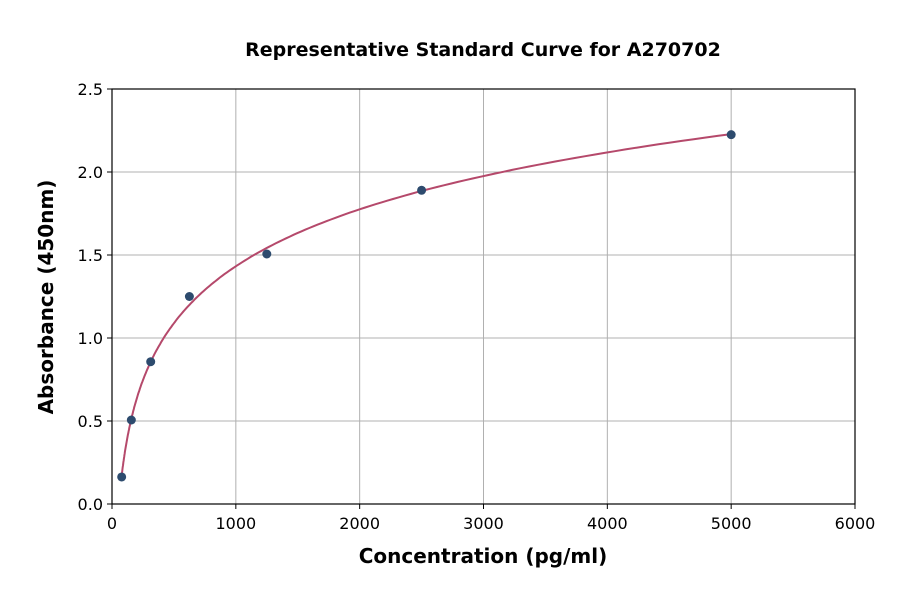 The height and width of the screenshot is (598, 900). Describe the element at coordinates (90, 89) in the screenshot. I see `y-tick-label: 2.5` at that location.